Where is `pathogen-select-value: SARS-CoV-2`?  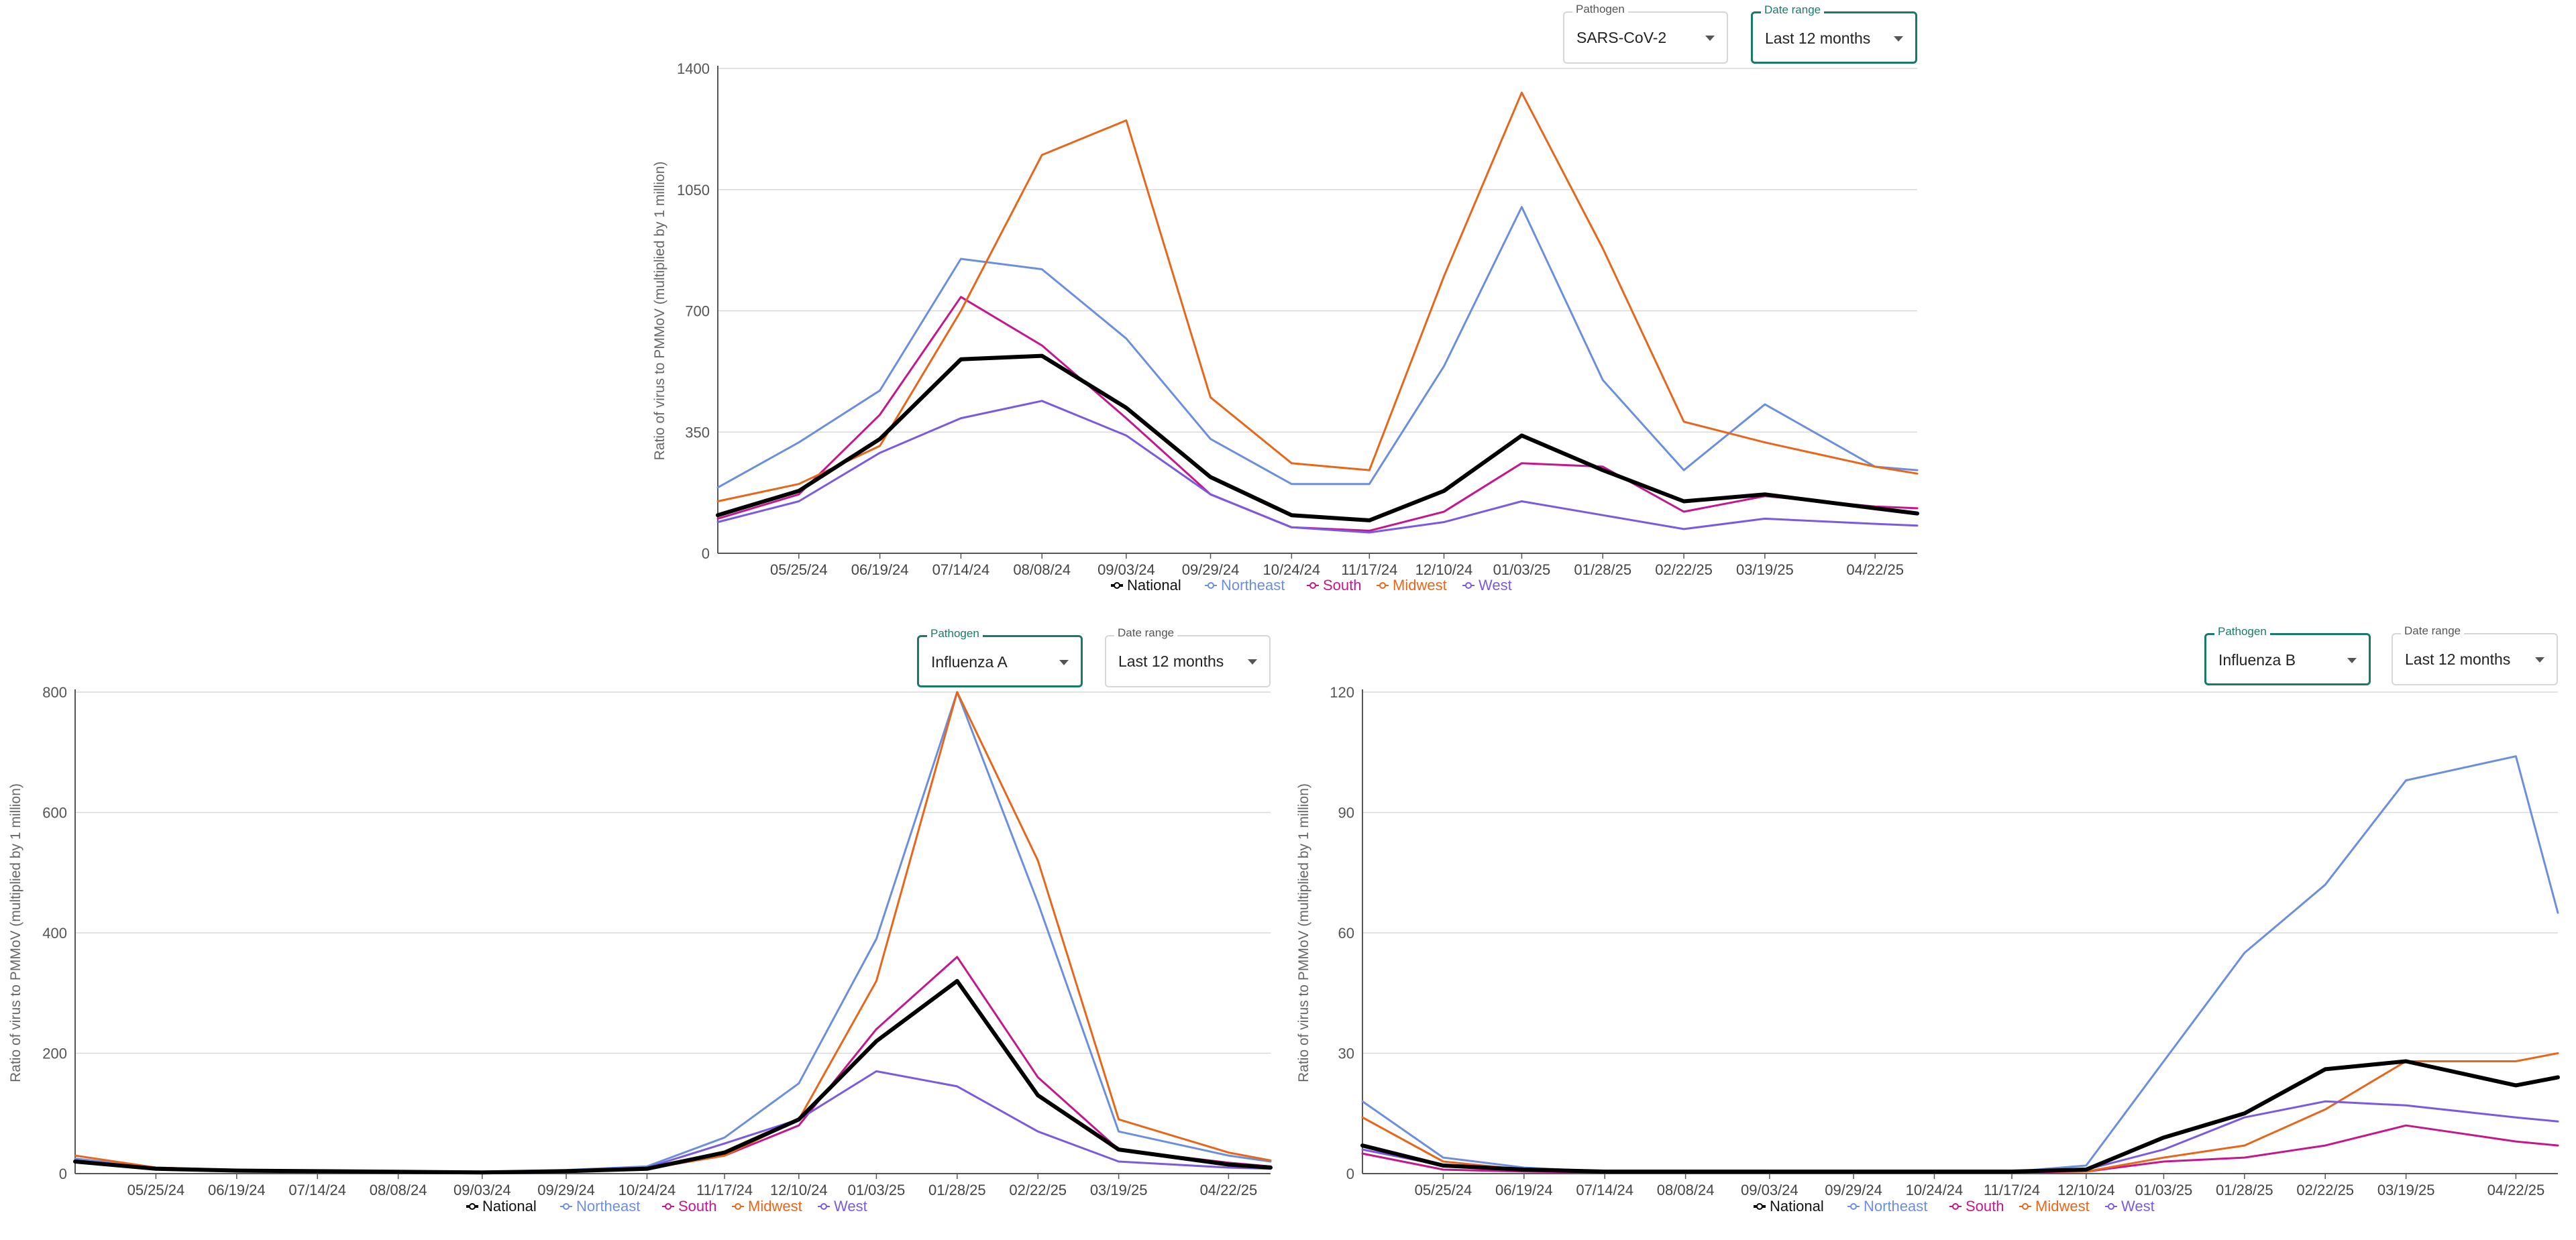
pathogen-select-value: SARS-CoV-2 is located at coordinates (1621, 38).